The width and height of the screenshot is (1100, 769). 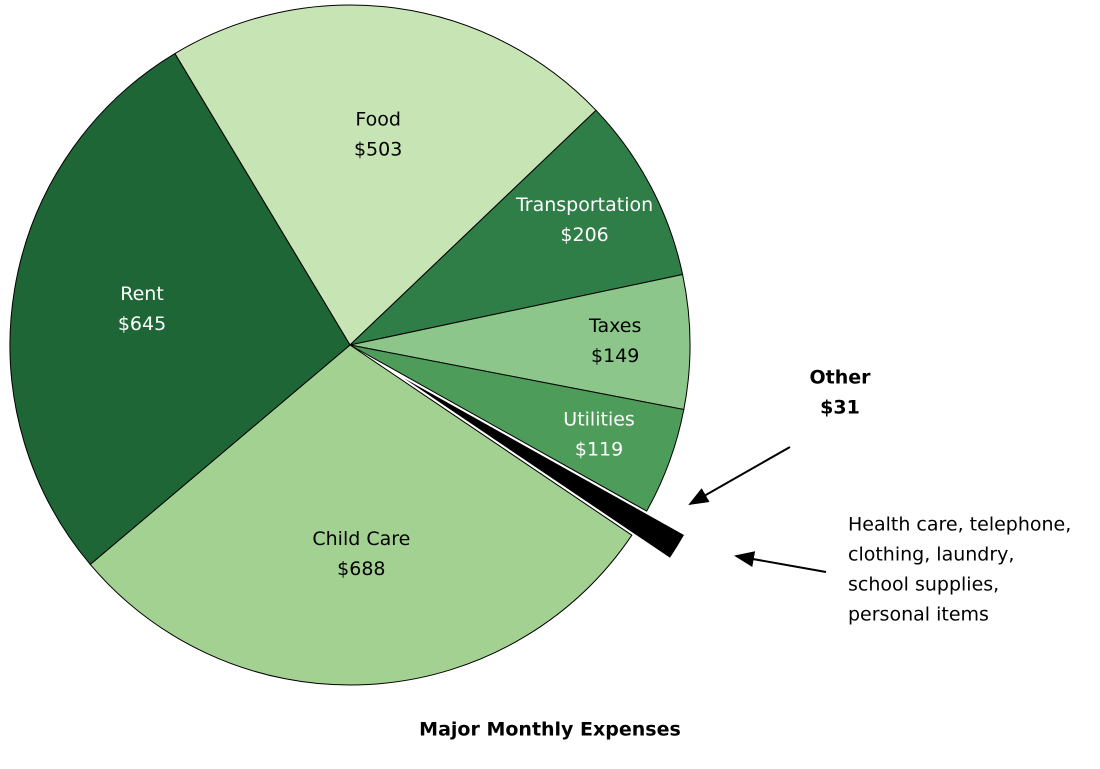 What do you see at coordinates (584, 235) in the screenshot?
I see `slice-value: $206` at bounding box center [584, 235].